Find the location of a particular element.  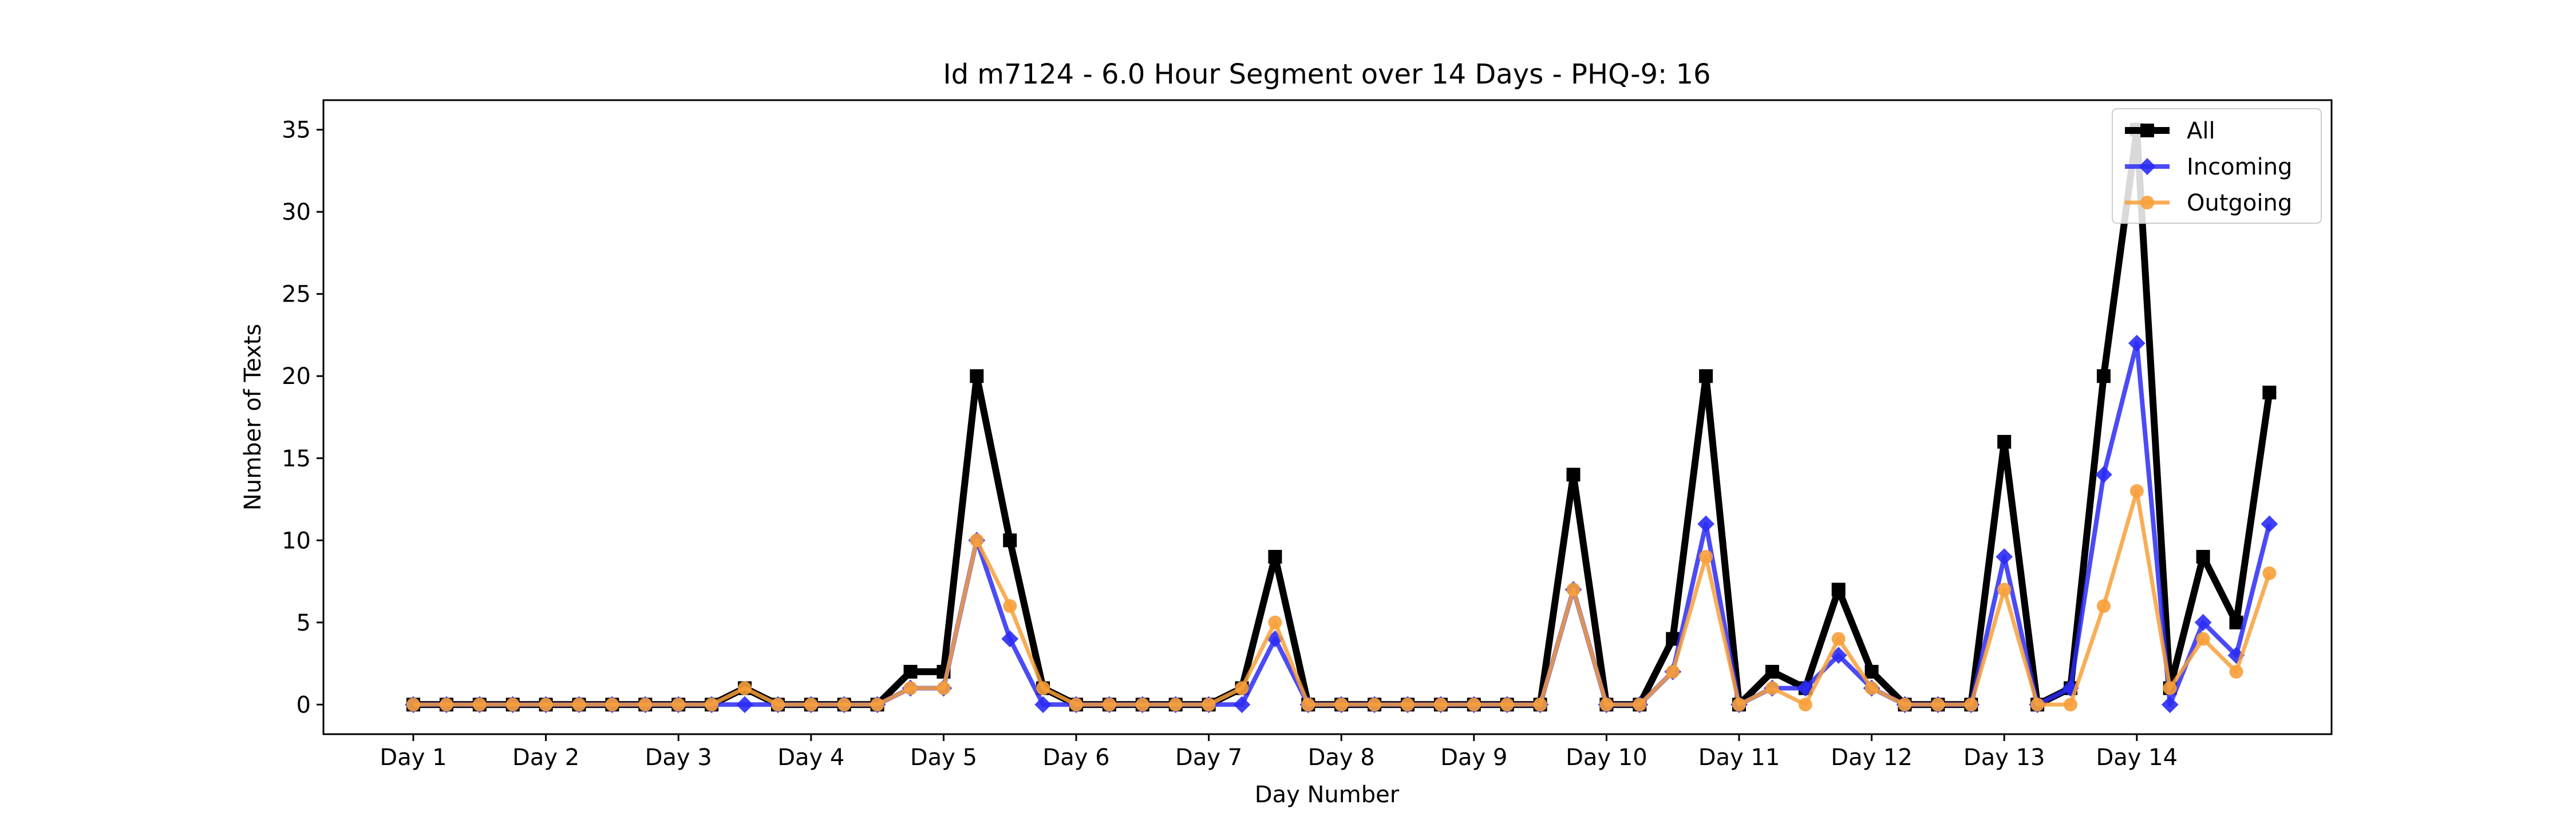

x-tick-label: Day 13 is located at coordinates (2004, 757).